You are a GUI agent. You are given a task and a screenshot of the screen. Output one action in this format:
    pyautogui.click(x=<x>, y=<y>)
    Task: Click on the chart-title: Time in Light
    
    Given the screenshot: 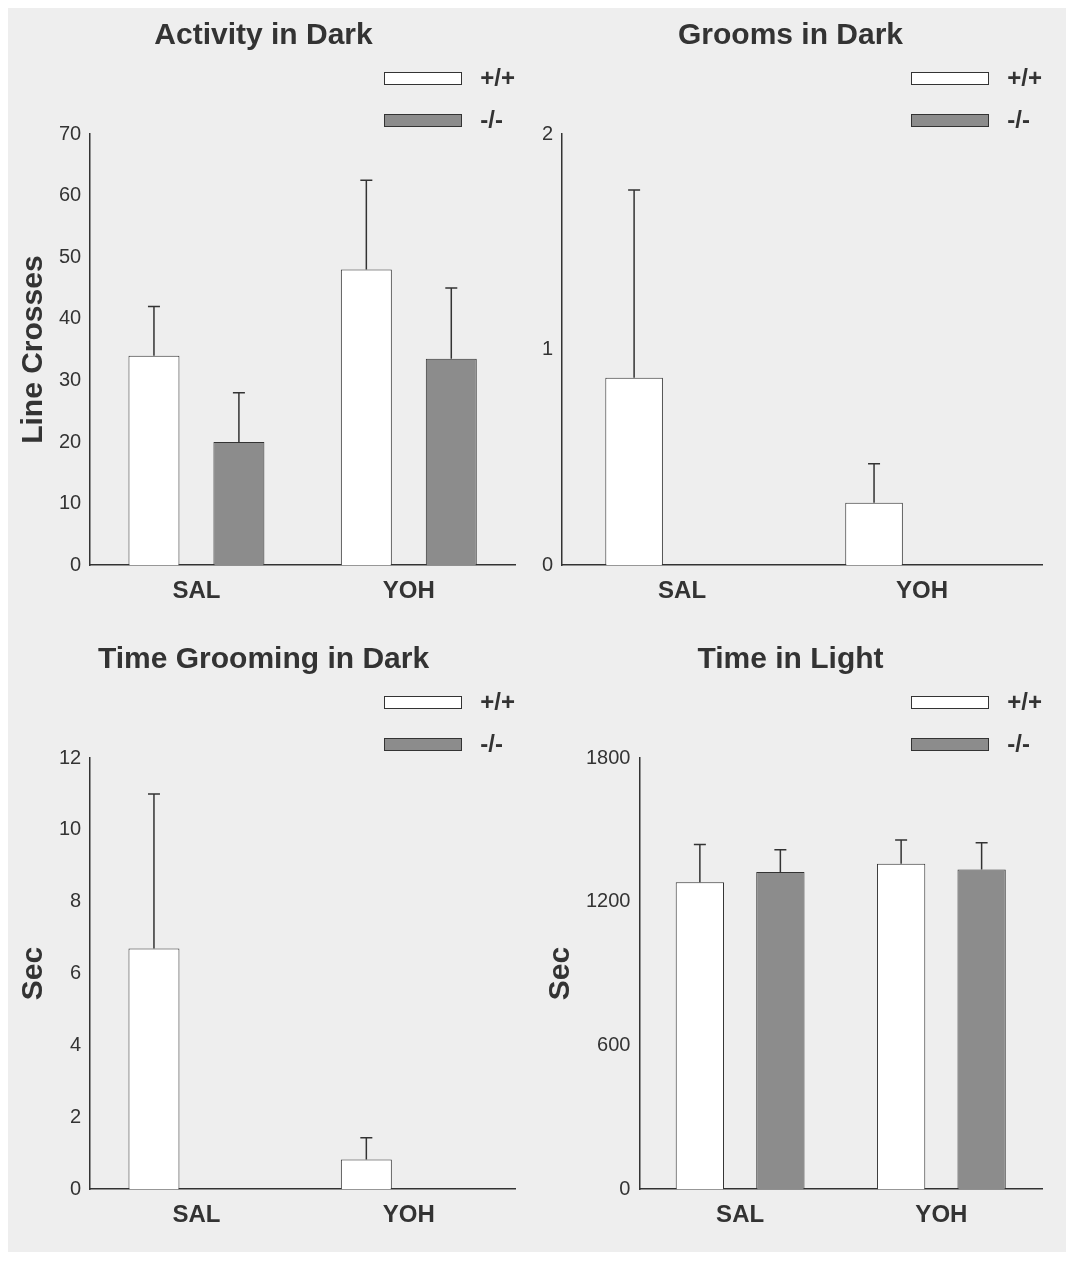 What is the action you would take?
    pyautogui.click(x=790, y=658)
    